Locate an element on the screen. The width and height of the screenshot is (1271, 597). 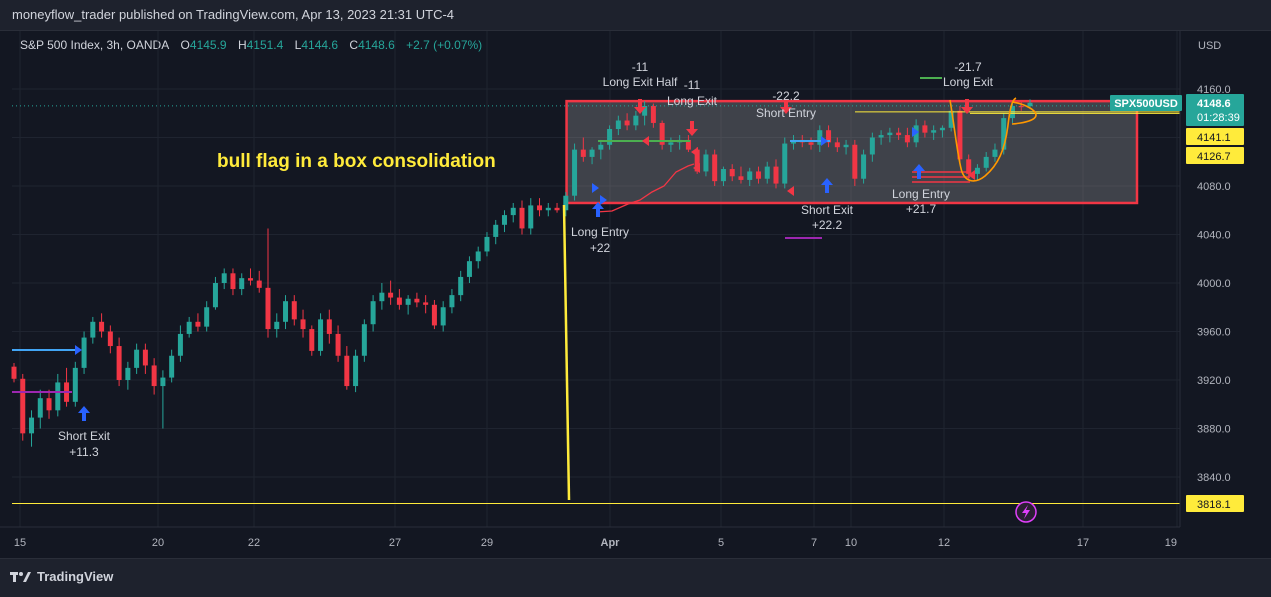
yellow-vertical-line is located at coordinates (566, 352).